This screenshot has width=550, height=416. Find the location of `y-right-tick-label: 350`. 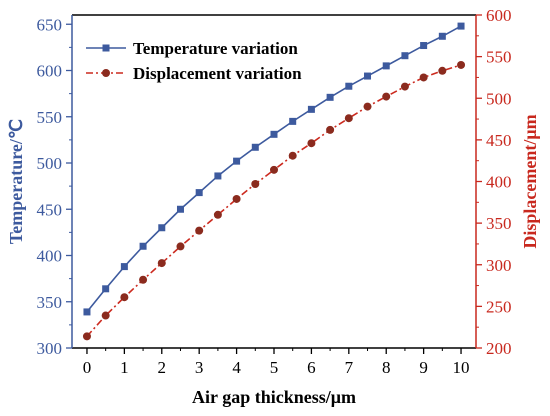

y-right-tick-label: 350 is located at coordinates (499, 223).